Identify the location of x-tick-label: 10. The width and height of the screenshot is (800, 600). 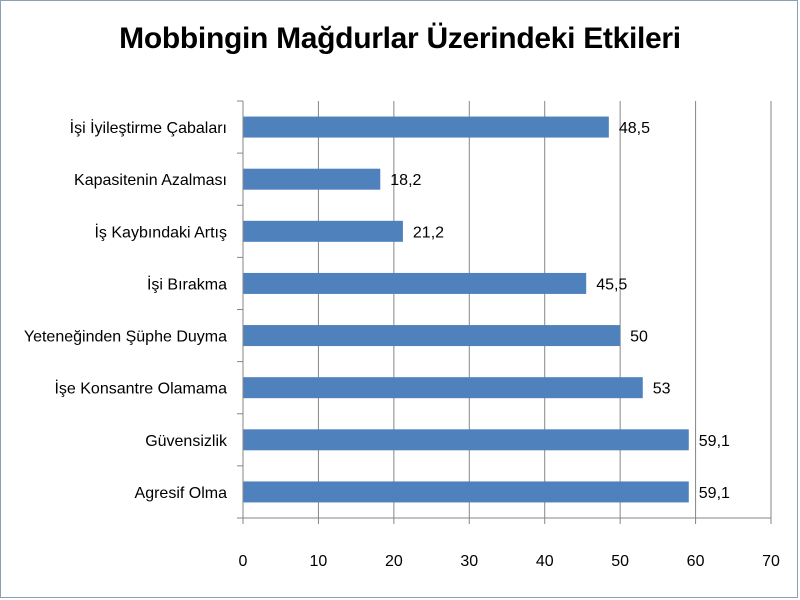
(319, 561).